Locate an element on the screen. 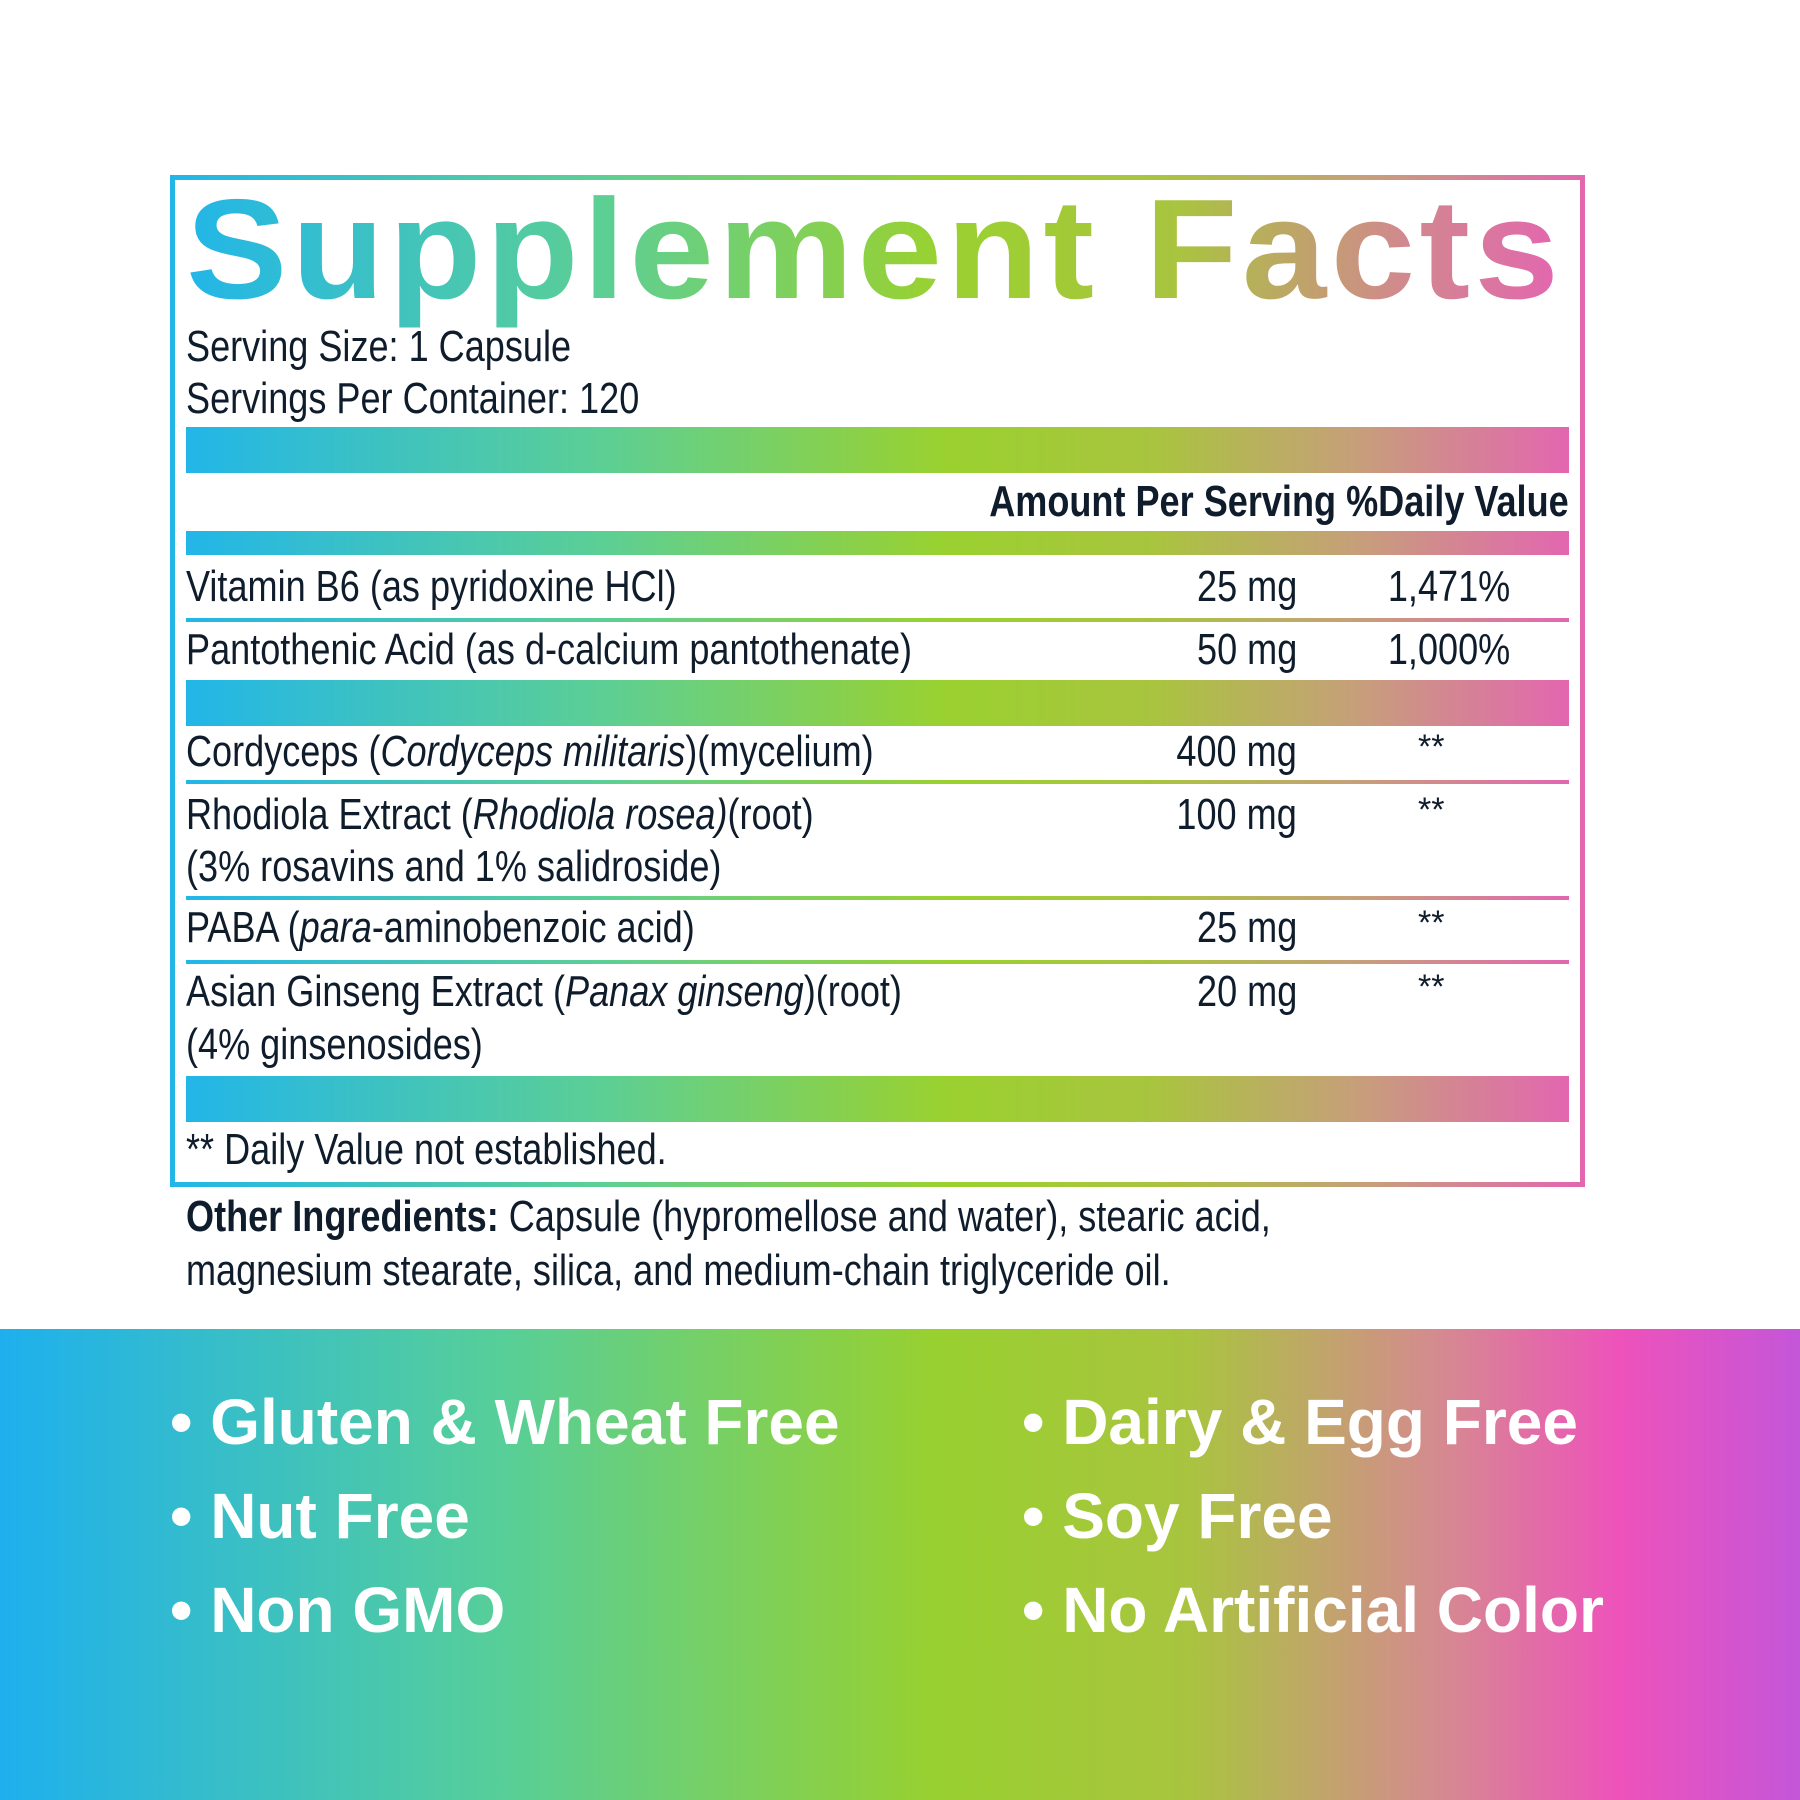  column-headers: Amount Per Serving %Daily Value is located at coordinates (1215, 502).